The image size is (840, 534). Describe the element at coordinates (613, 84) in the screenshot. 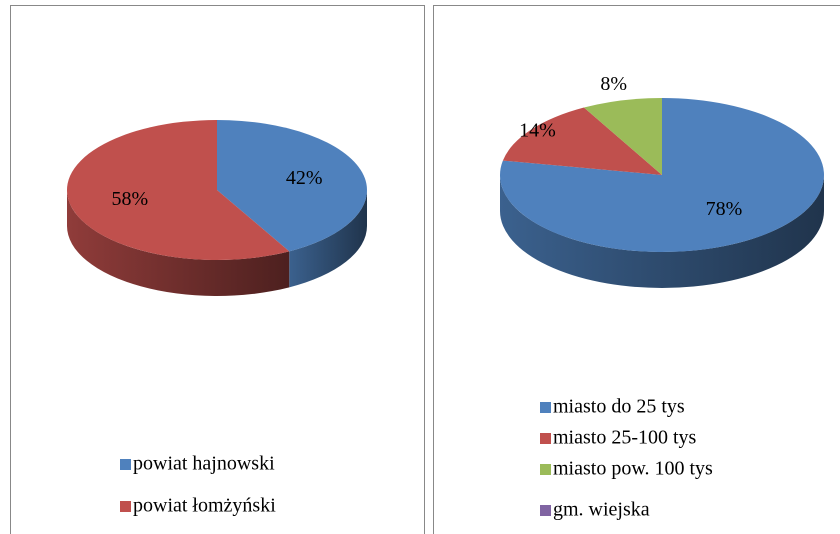

I see `data-label: 8%` at that location.